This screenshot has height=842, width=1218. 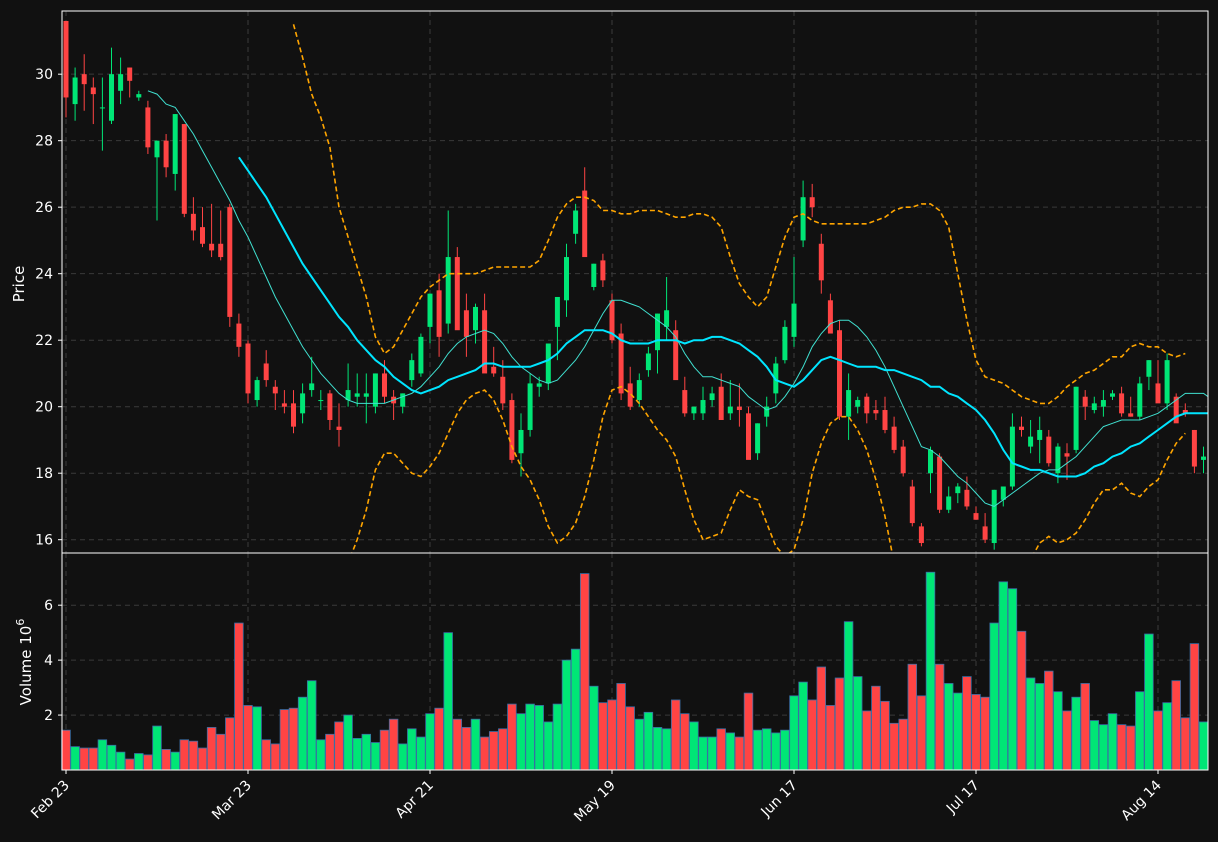 I want to click on volume-y-tick-label: 6, so click(x=48, y=606).